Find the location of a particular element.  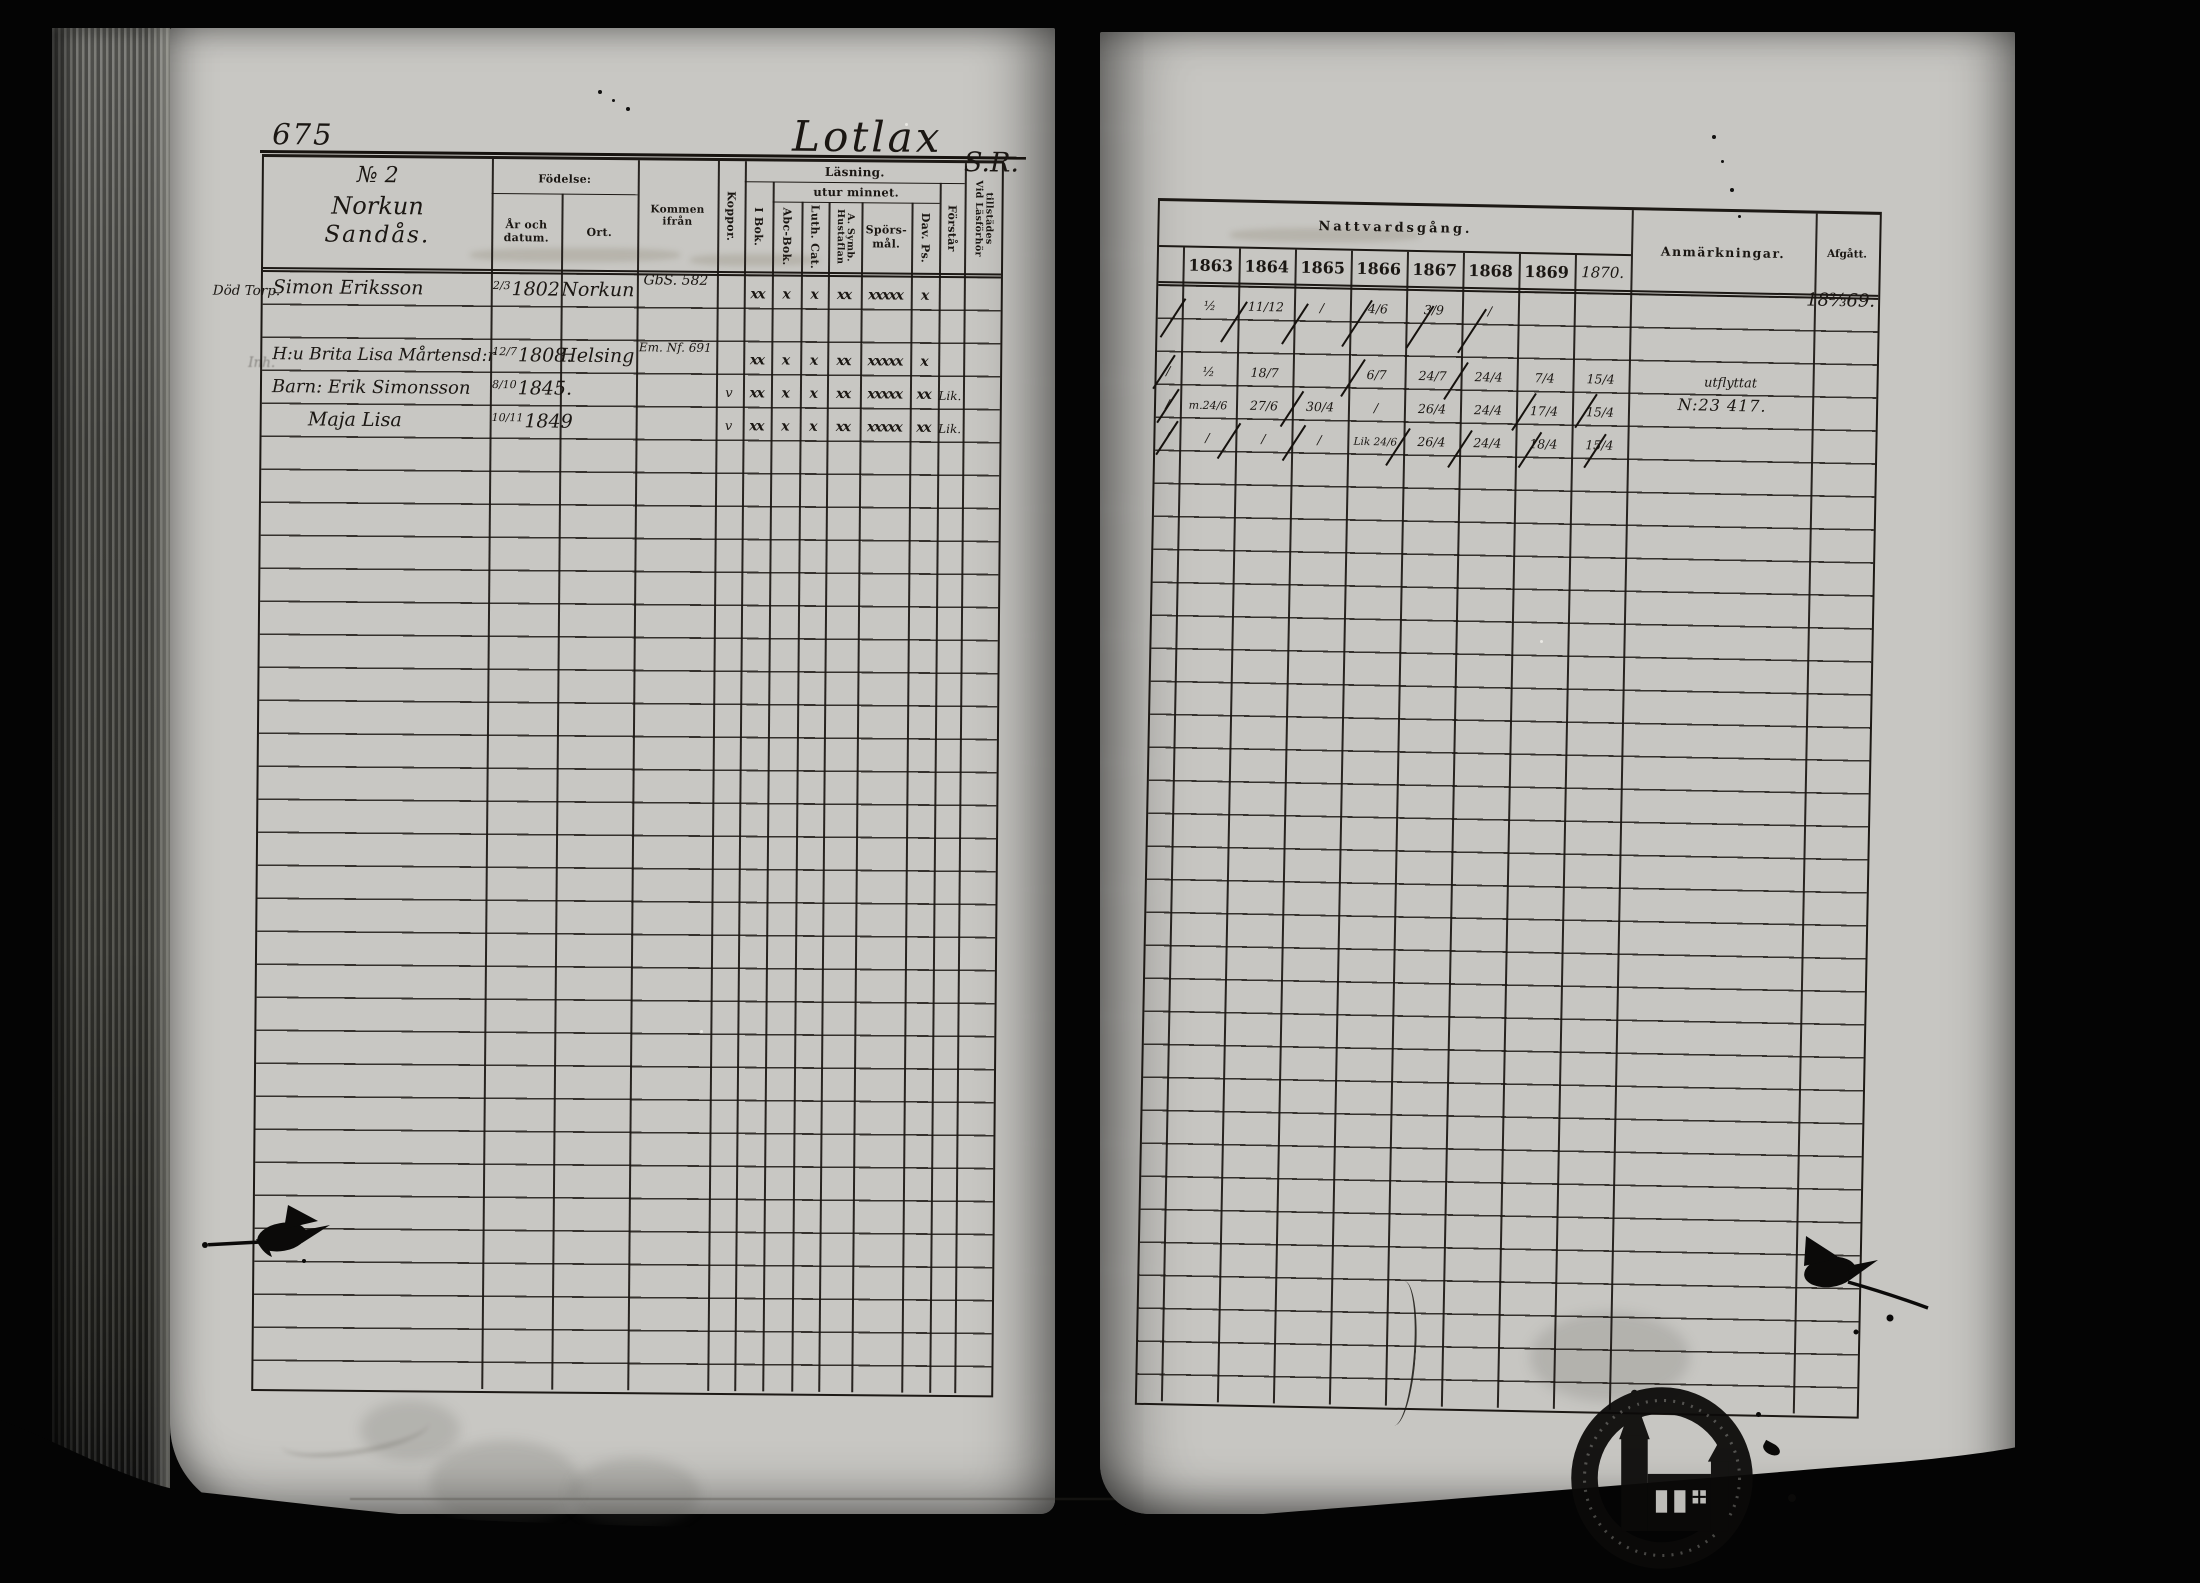

page-crease is located at coordinates (783, 1499).